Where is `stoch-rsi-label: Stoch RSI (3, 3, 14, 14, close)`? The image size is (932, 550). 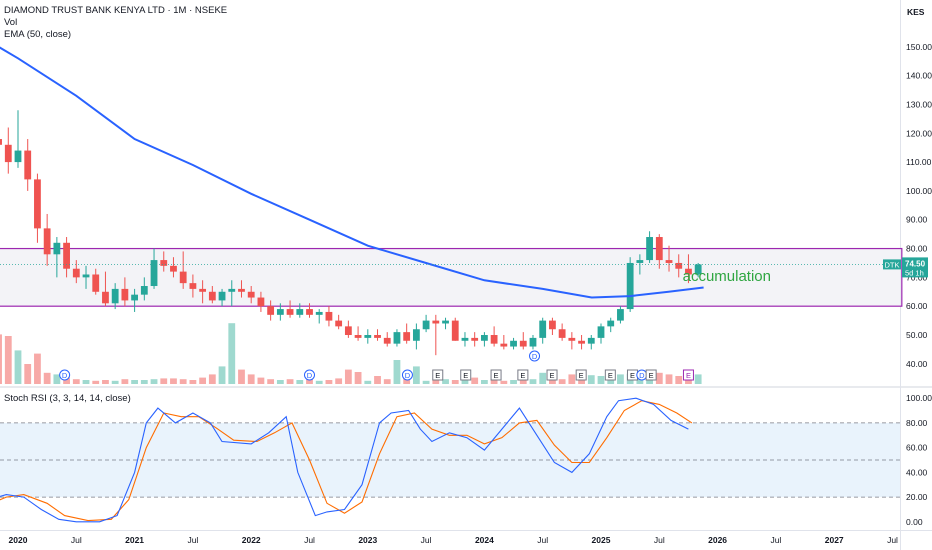
stoch-rsi-label: Stoch RSI (3, 3, 14, 14, close) is located at coordinates (67, 398).